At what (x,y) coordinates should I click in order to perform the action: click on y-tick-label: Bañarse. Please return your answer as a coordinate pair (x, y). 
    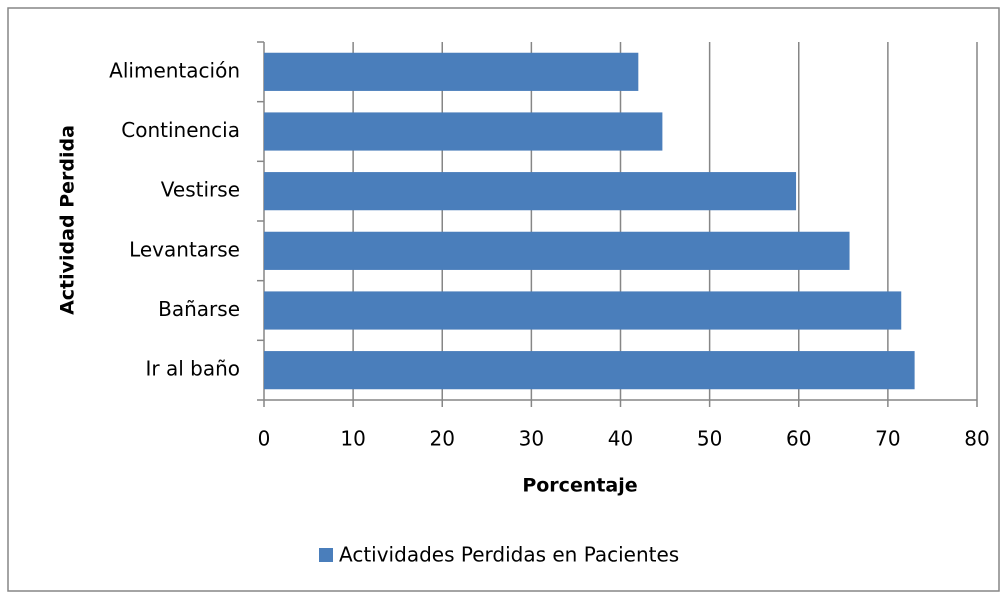
    Looking at the image, I should click on (199, 309).